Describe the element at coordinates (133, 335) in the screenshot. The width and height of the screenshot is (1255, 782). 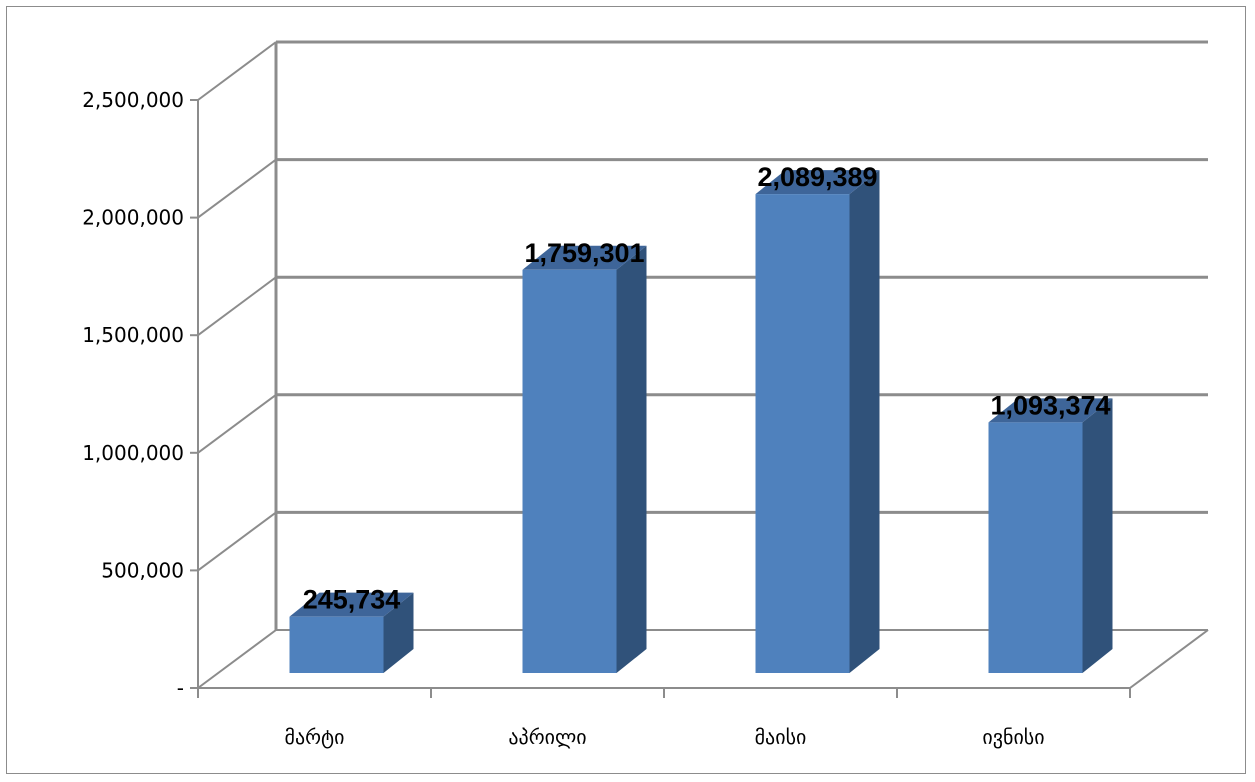
I see `y-tick-label: 1,500,000` at that location.